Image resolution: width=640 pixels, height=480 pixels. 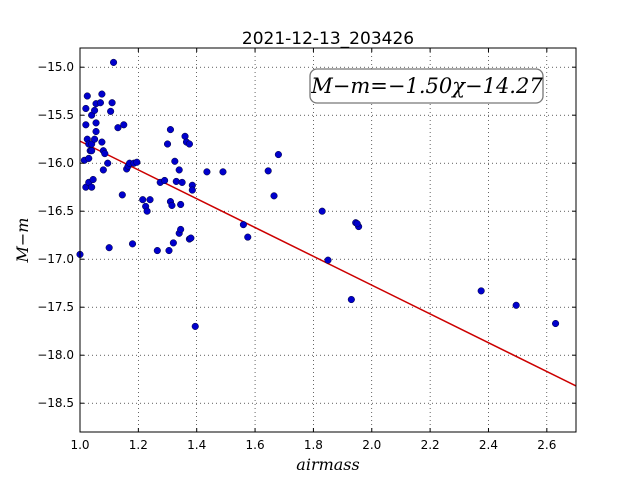 I want to click on y-tick-label: −16.5, so click(x=55, y=211).